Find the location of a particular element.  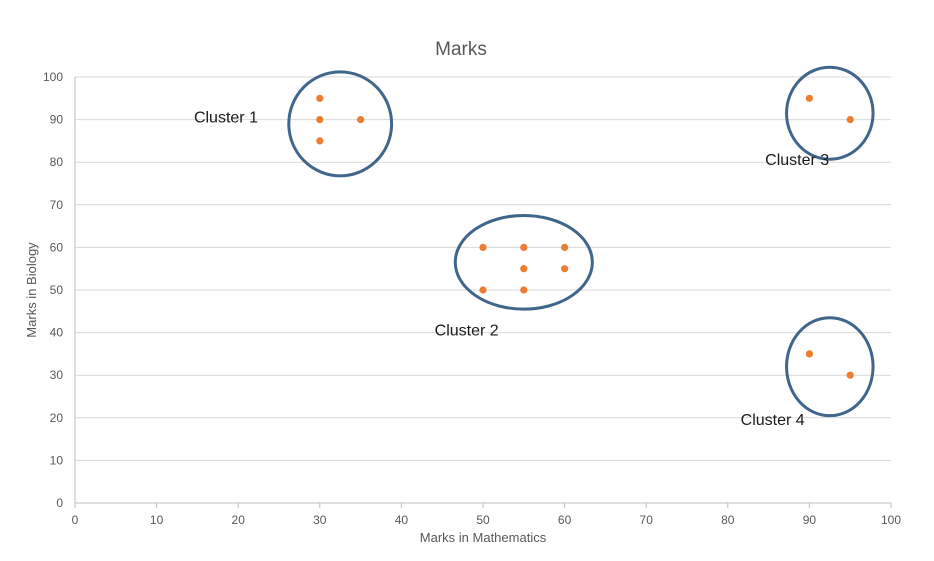

y-axis-label: Marks in Biology is located at coordinates (31, 290).